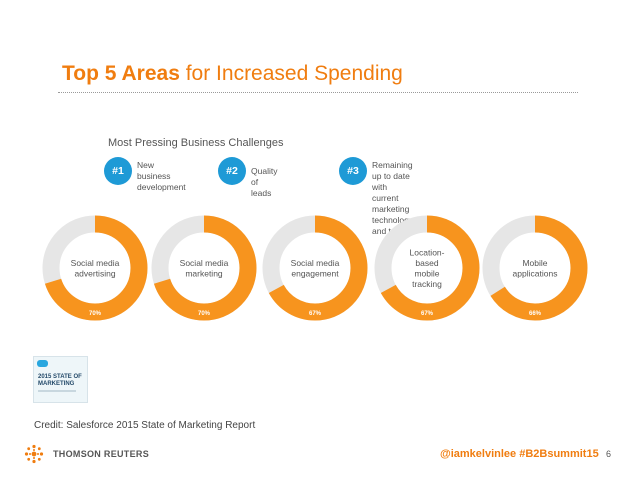 This screenshot has width=638, height=479. Describe the element at coordinates (519, 454) in the screenshot. I see `social-handle: @iamkelvinlee #B2Bsummit15` at that location.